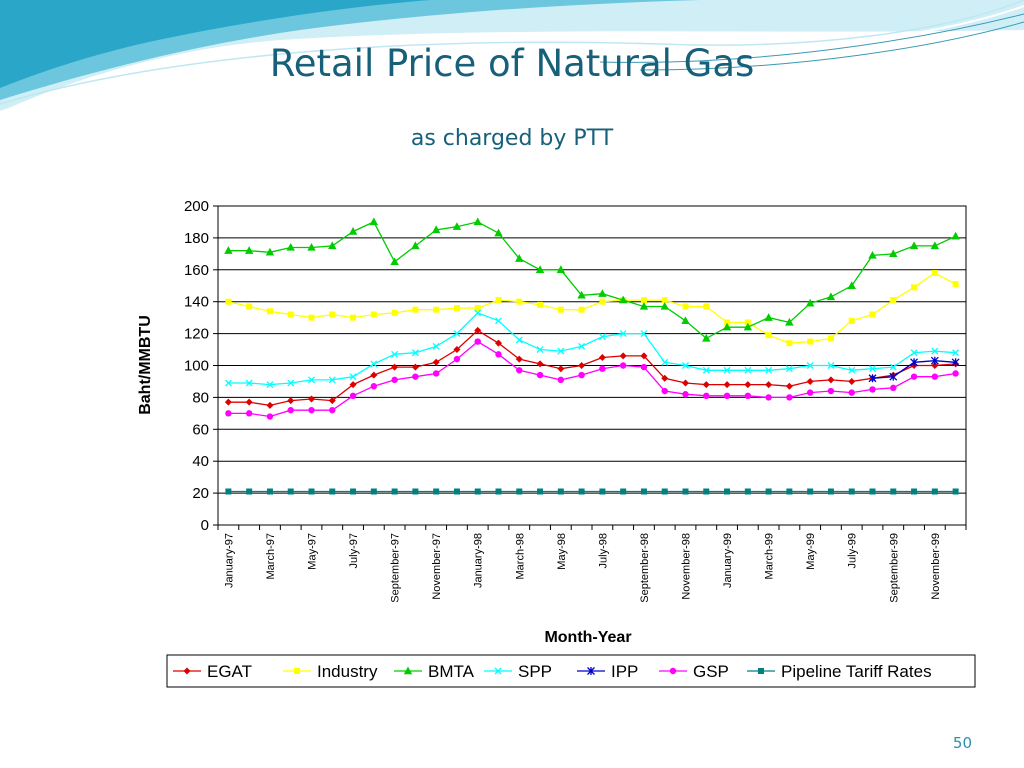 This screenshot has width=1024, height=768. What do you see at coordinates (196, 238) in the screenshot?
I see `y-tick-label: 180` at bounding box center [196, 238].